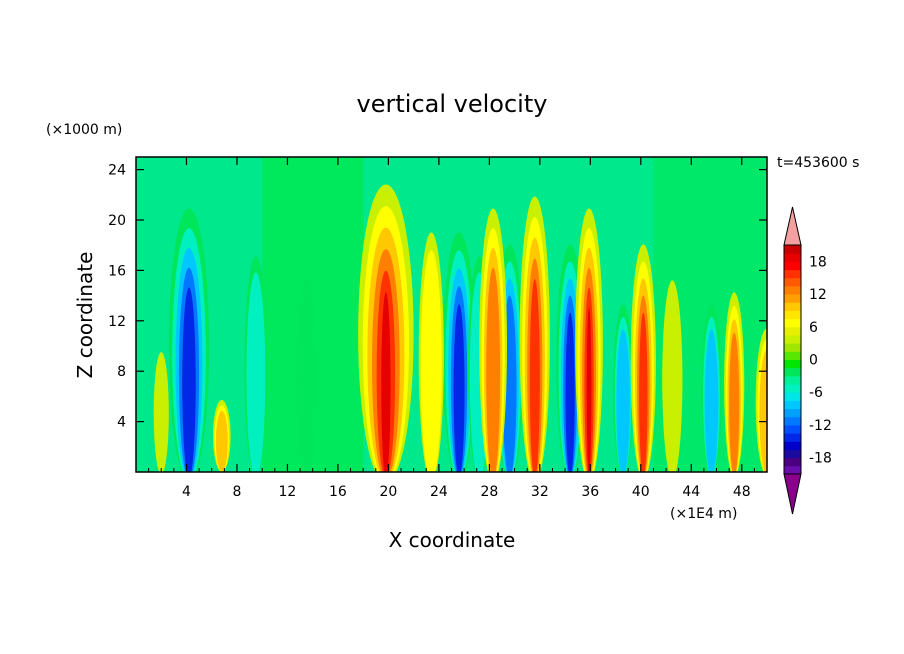 The height and width of the screenshot is (654, 904). I want to click on x-tick-label: 20, so click(388, 492).